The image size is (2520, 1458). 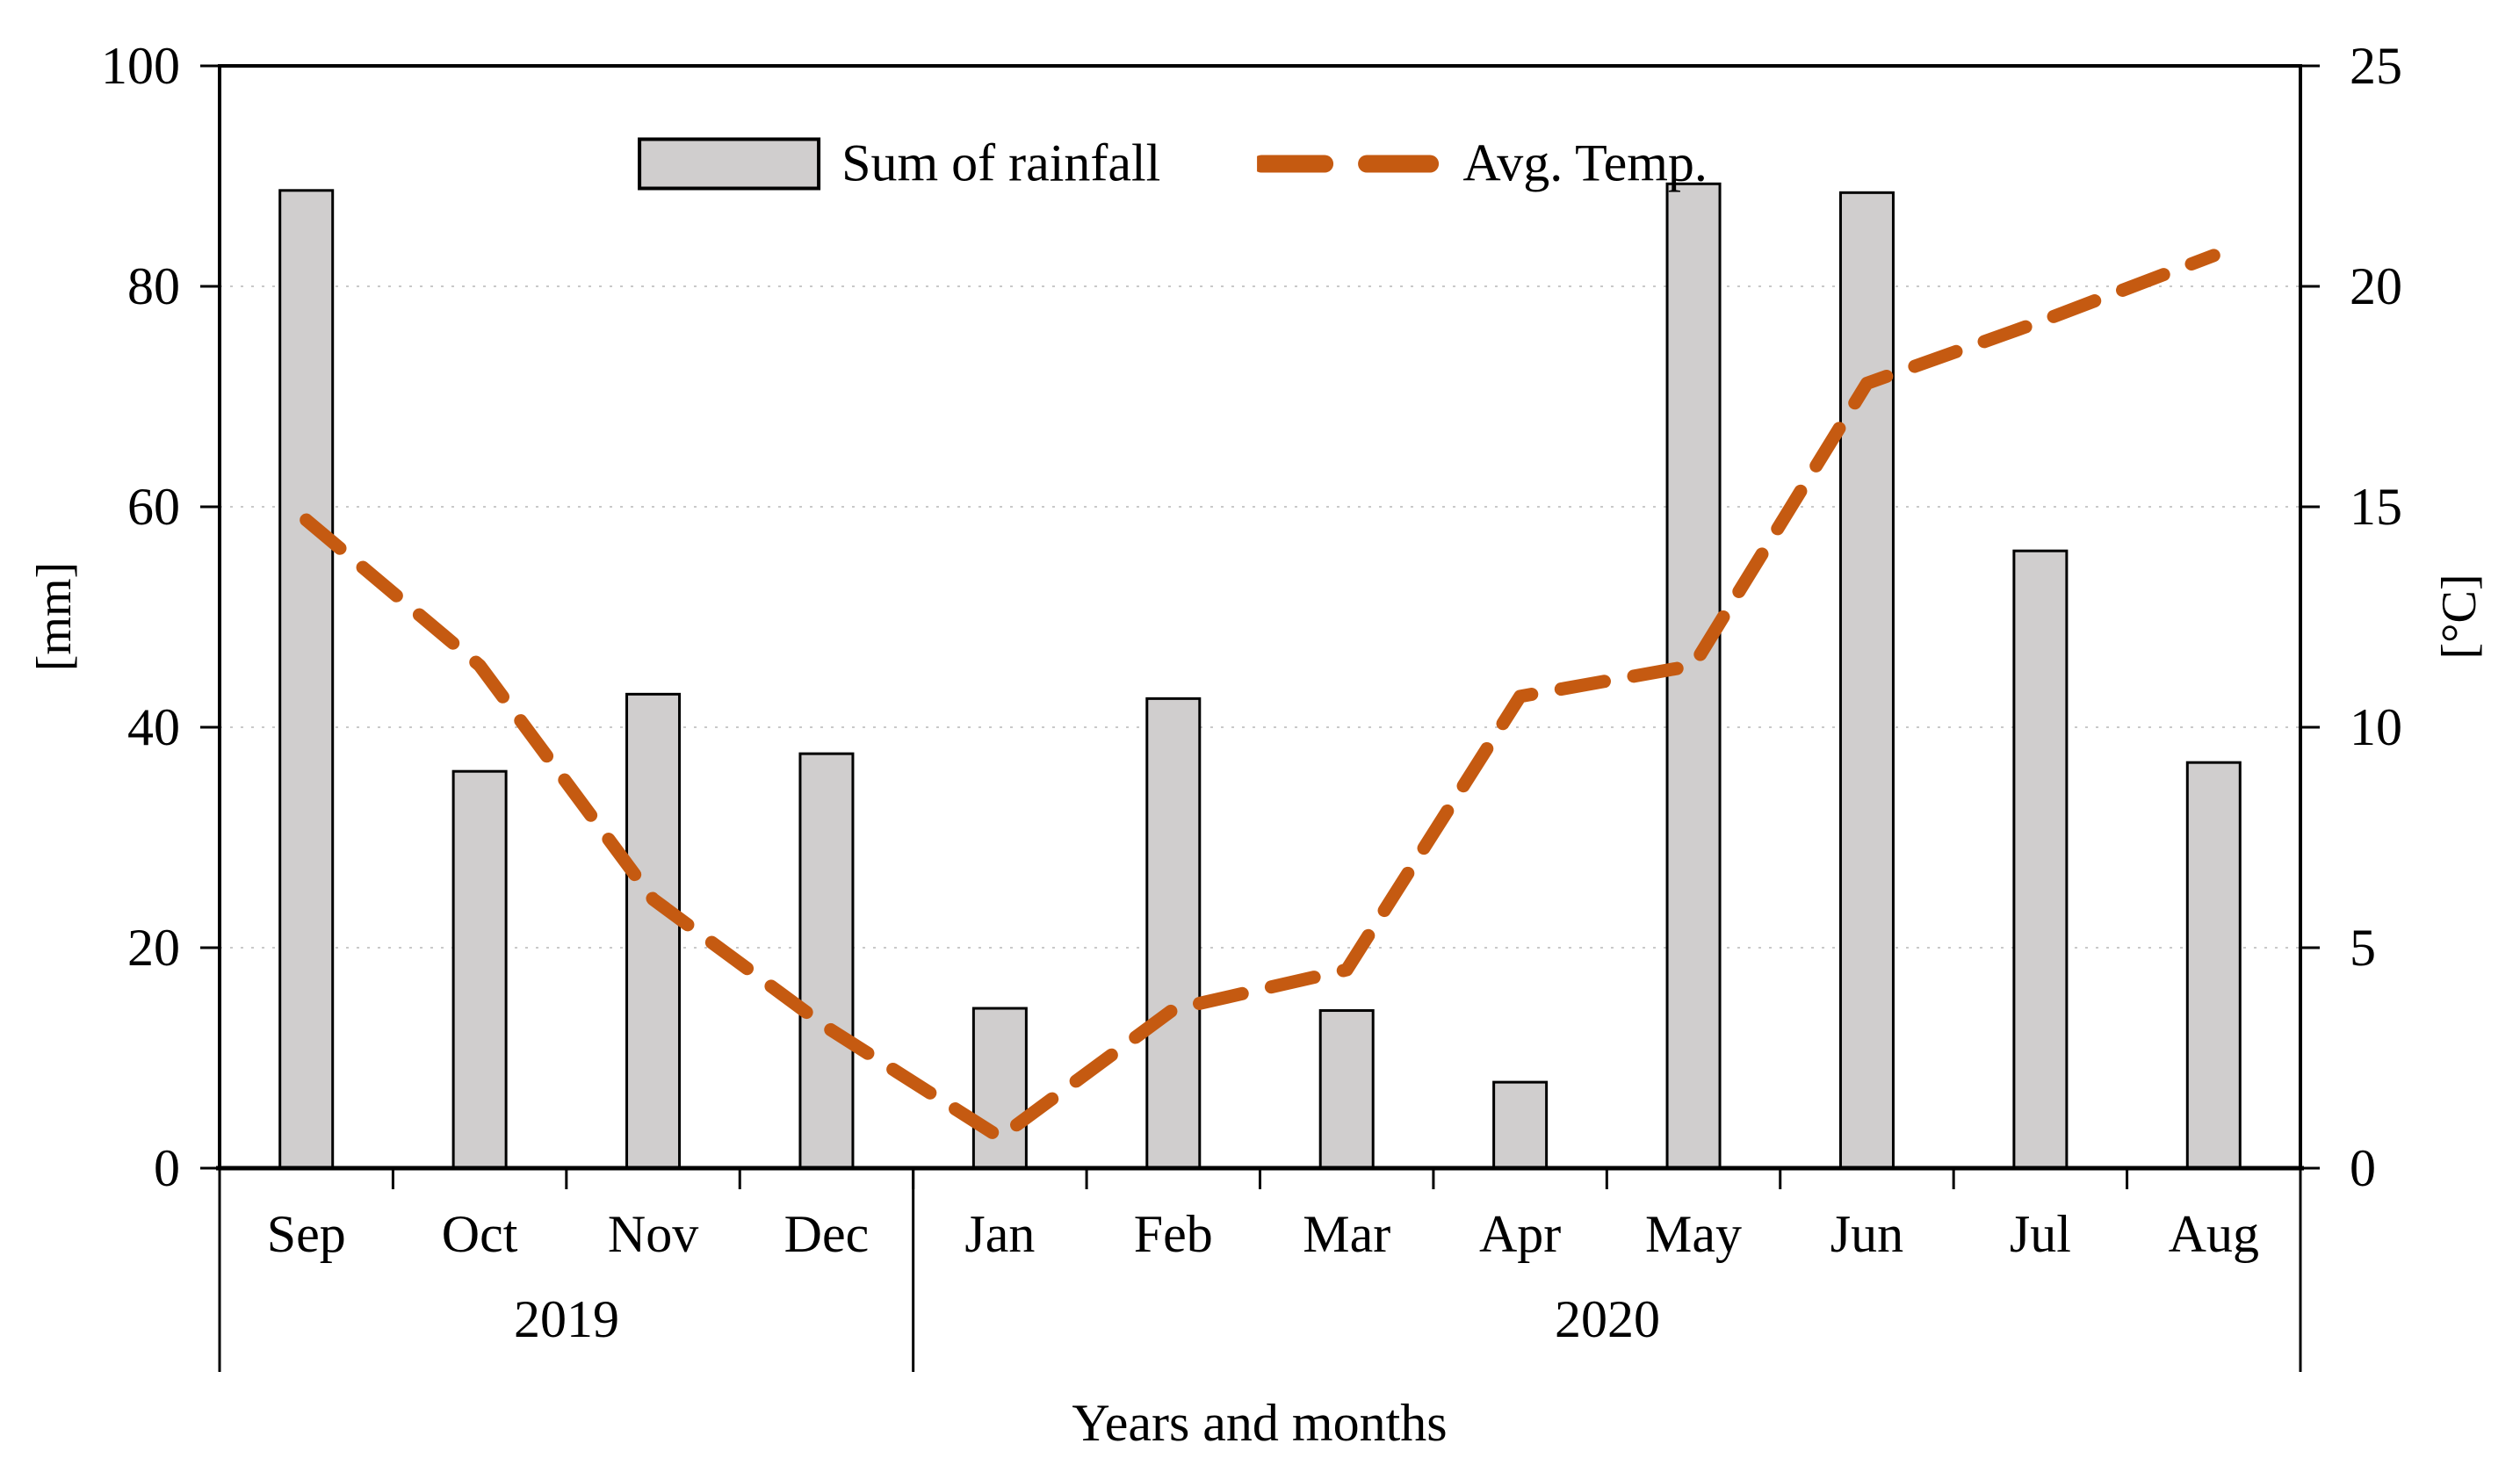 I want to click on right-axis-tick-5: 5, so click(x=2363, y=948).